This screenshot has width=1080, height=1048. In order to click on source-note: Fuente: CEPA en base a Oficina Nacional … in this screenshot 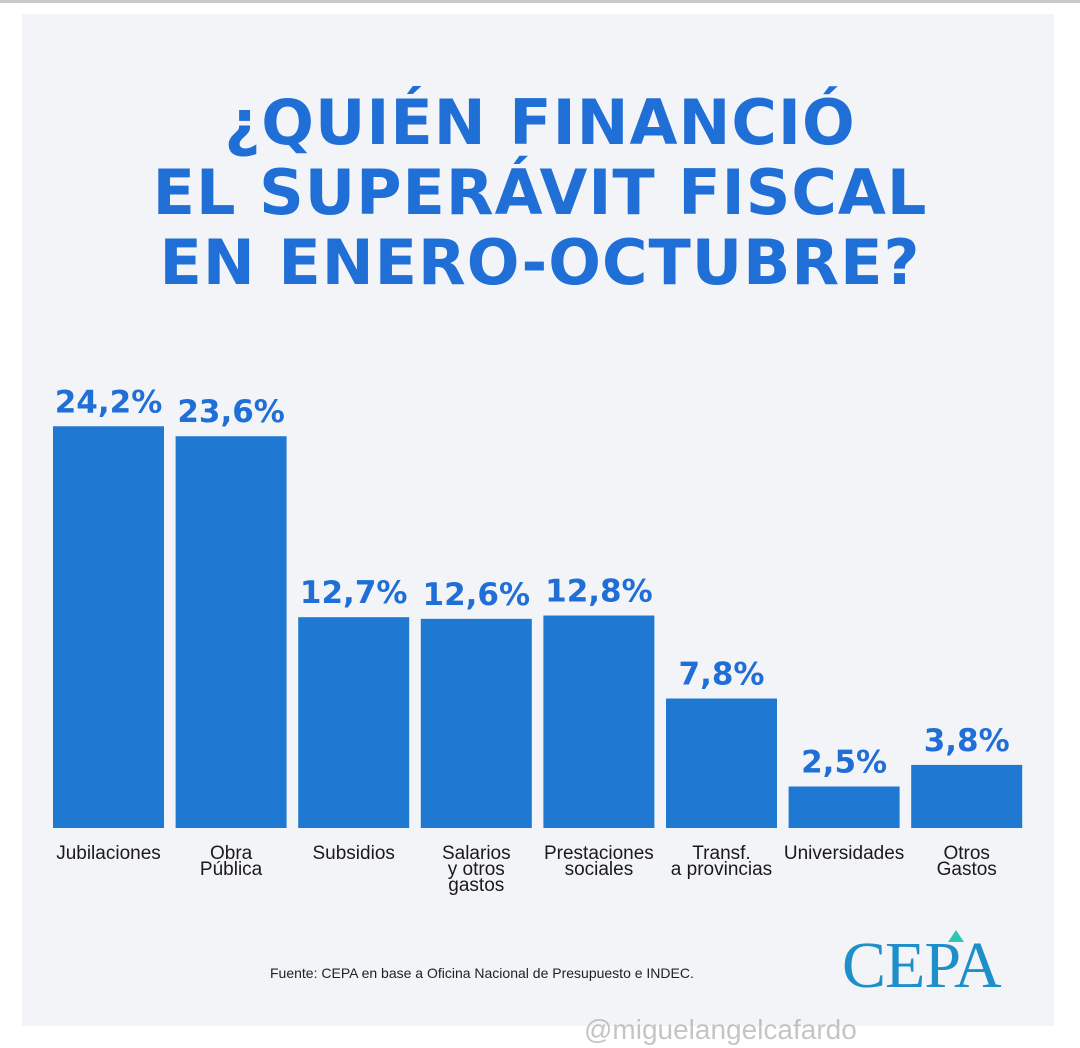, I will do `click(482, 973)`.